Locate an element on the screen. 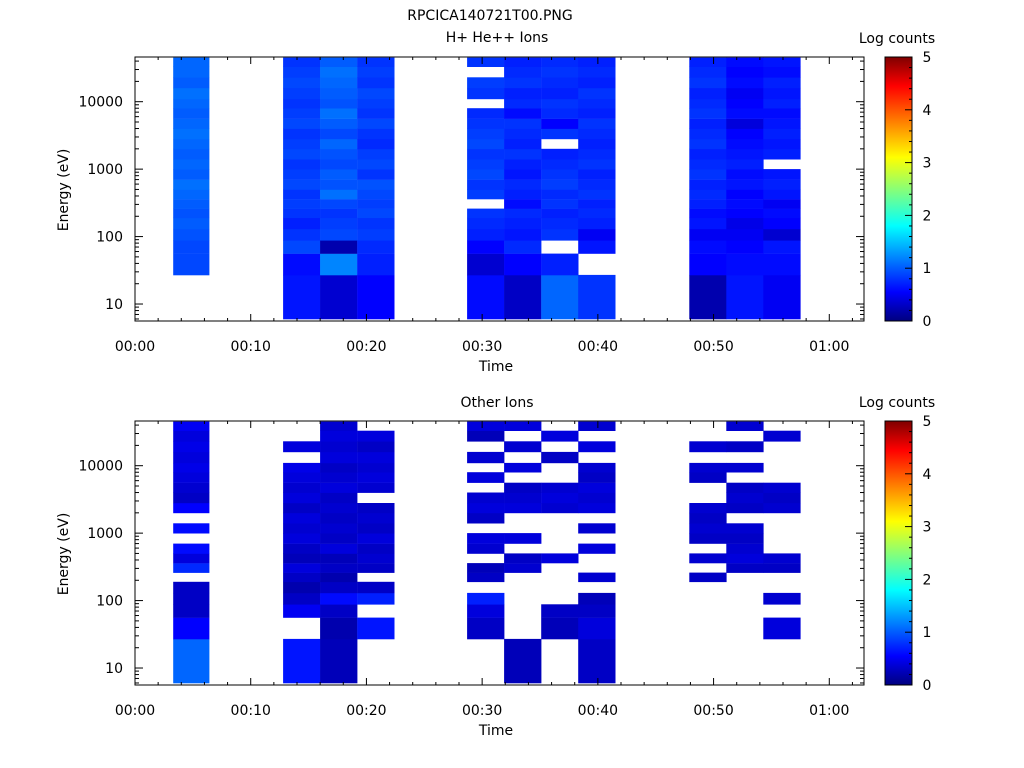  page-title: RPCICA140721T00.PNG is located at coordinates (489, 16).